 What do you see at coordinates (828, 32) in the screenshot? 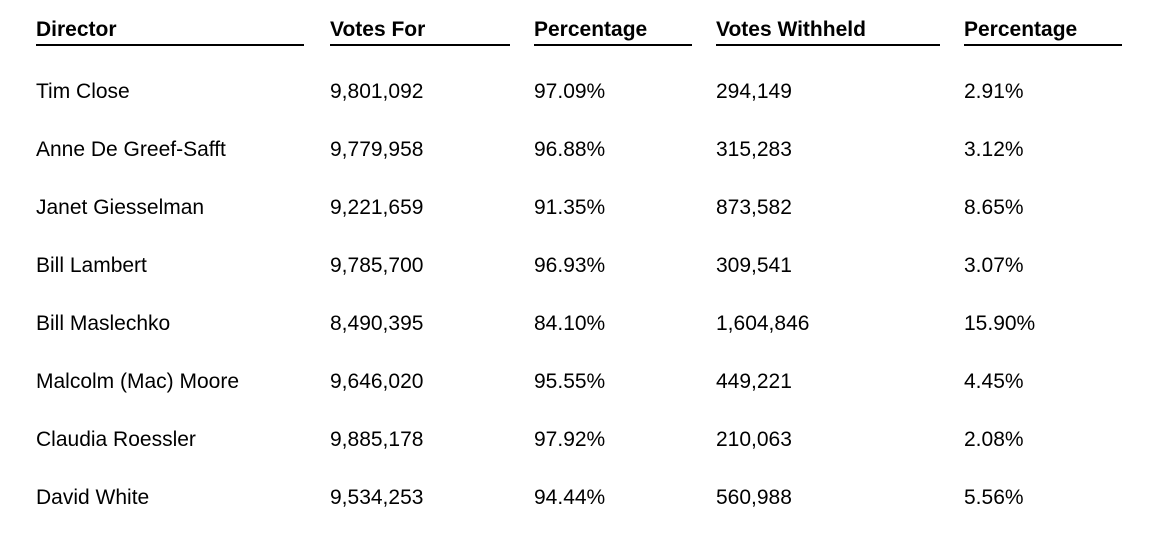
I see `header-votes-withheld: Votes Withheld` at bounding box center [828, 32].